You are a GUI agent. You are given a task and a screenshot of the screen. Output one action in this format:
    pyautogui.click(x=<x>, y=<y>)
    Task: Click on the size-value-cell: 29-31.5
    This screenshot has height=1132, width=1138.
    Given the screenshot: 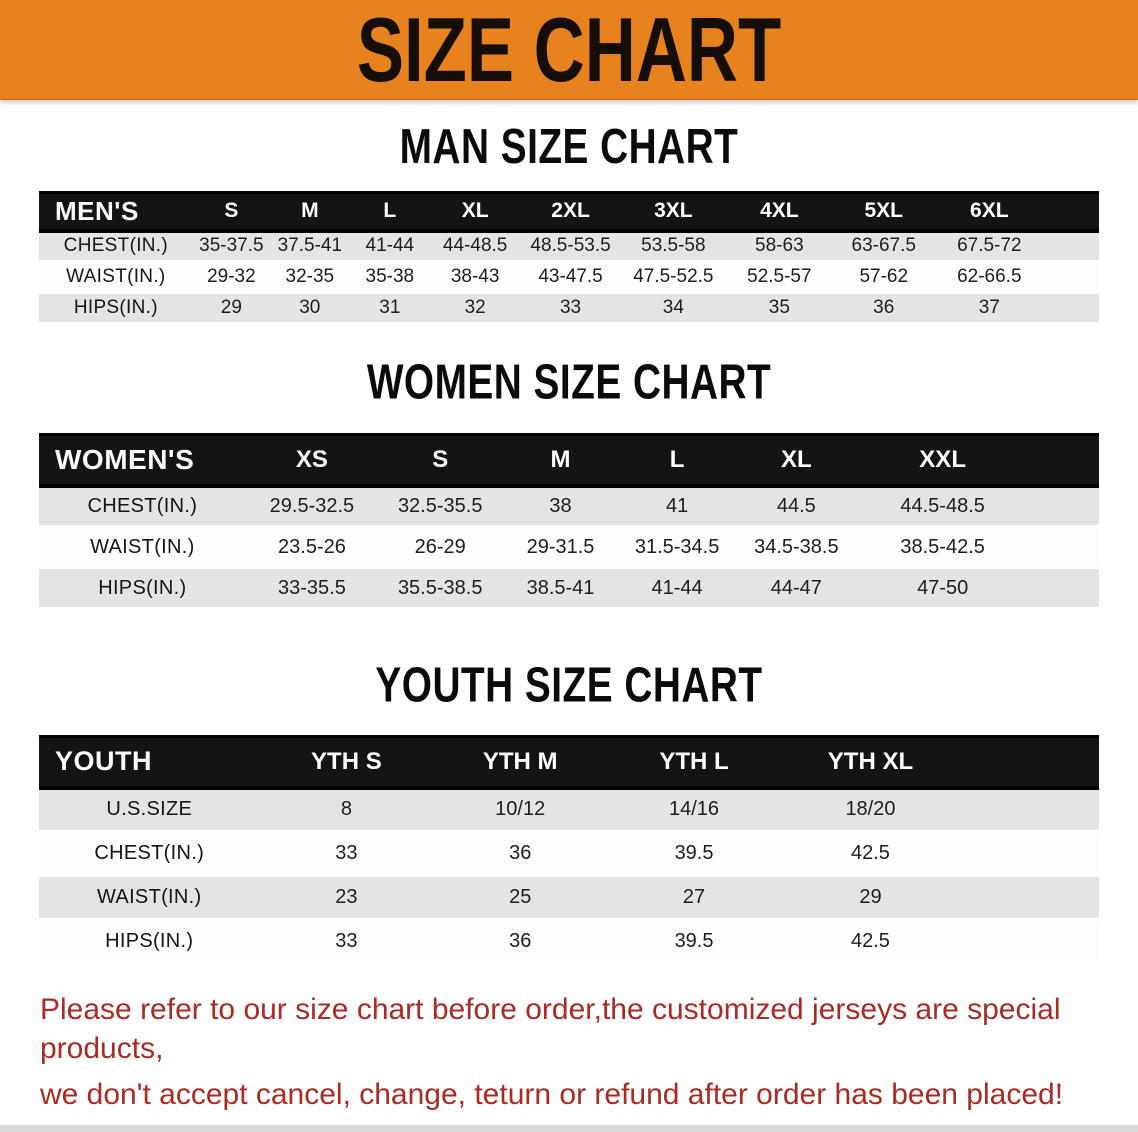 What is the action you would take?
    pyautogui.click(x=560, y=546)
    